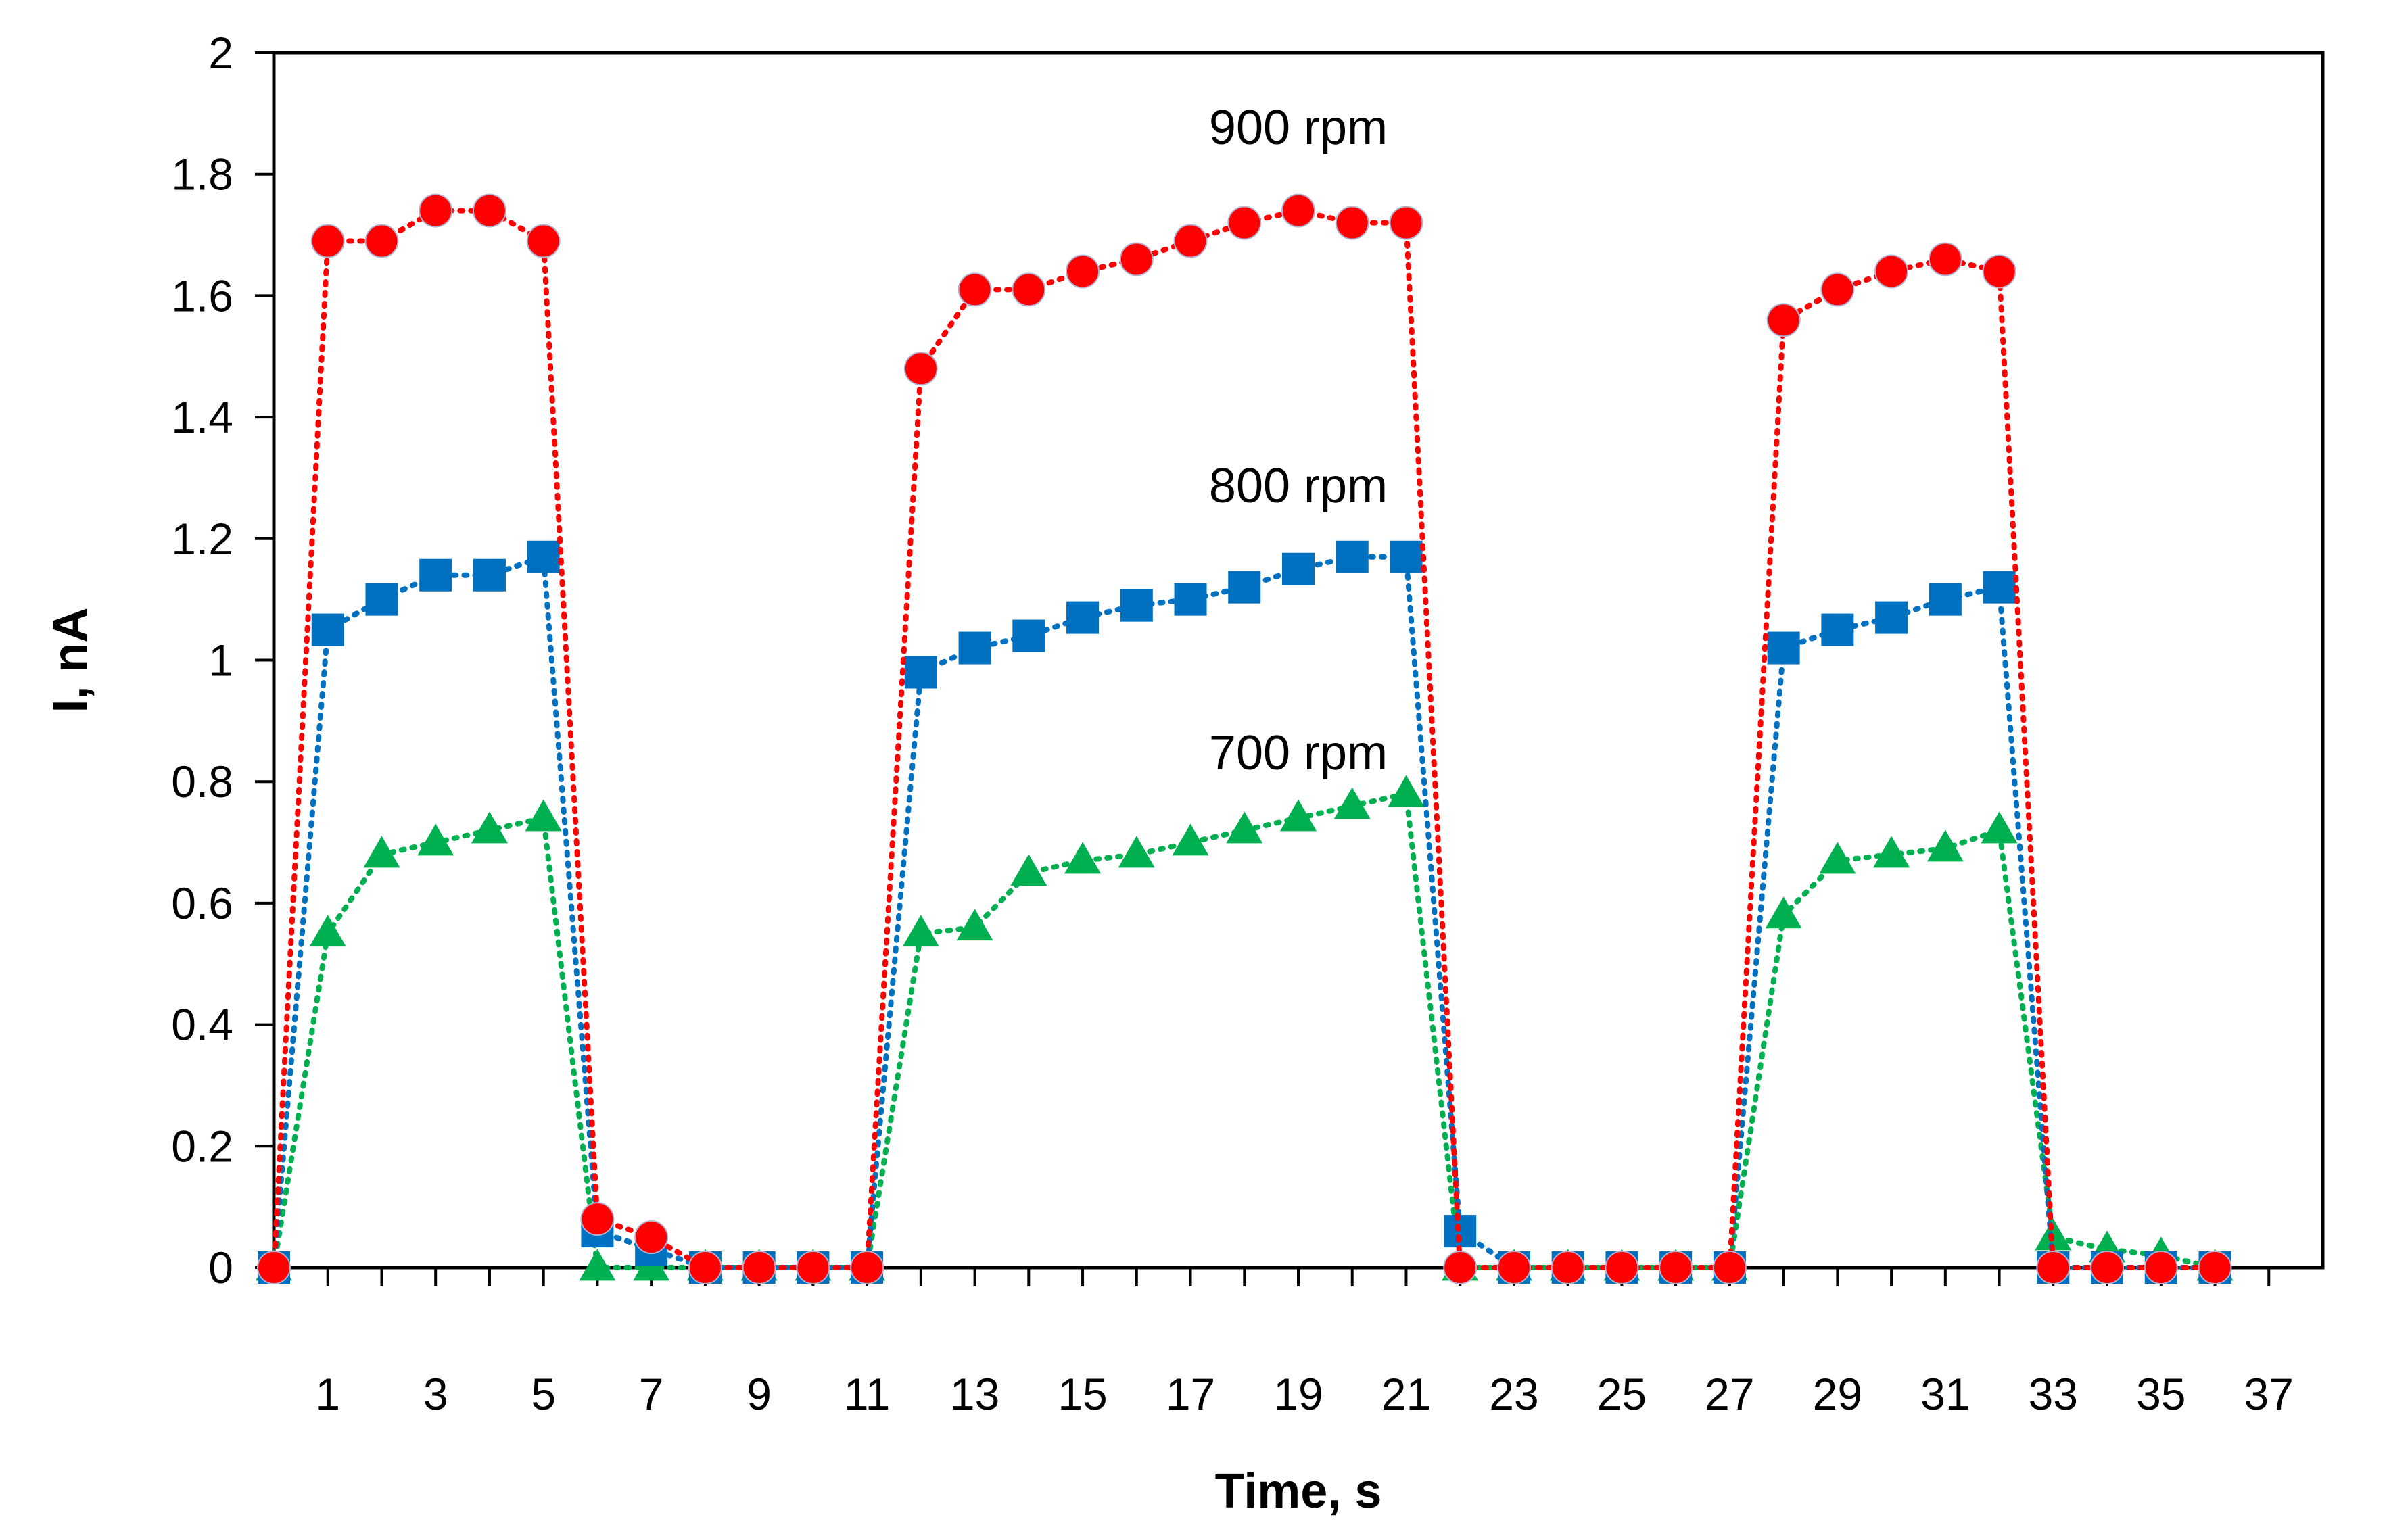 The height and width of the screenshot is (1540, 2387). I want to click on x-tick-label: 35, so click(2160, 1394).